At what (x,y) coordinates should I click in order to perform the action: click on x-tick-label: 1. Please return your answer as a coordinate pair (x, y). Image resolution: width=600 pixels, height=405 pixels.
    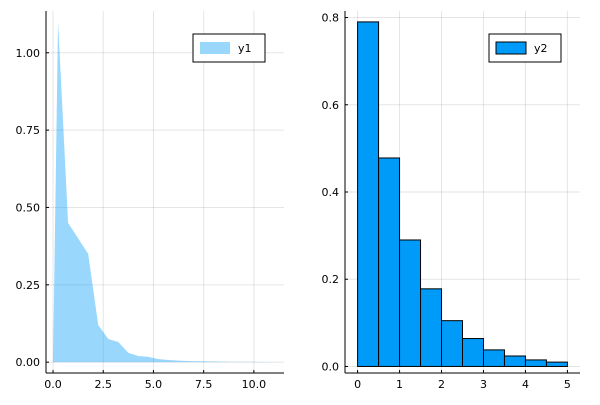
    Looking at the image, I should click on (399, 384).